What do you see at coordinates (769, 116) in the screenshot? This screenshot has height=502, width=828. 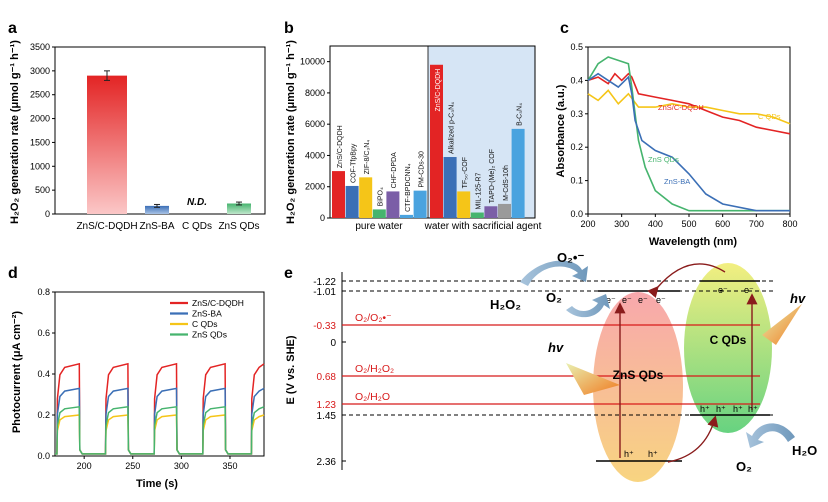 I see `panel-c-series-label: C QDs` at bounding box center [769, 116].